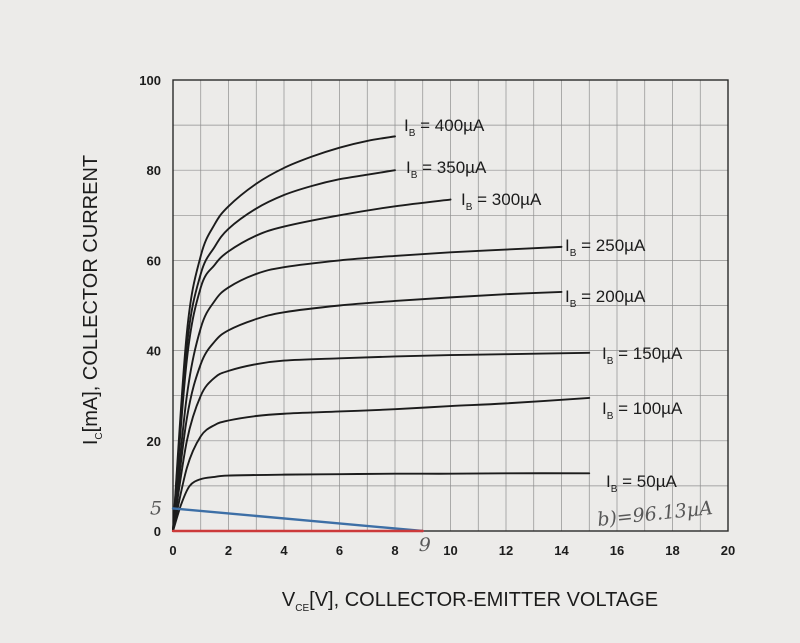 The width and height of the screenshot is (800, 643). What do you see at coordinates (642, 410) in the screenshot?
I see `curve-label: IB = 100µA` at bounding box center [642, 410].